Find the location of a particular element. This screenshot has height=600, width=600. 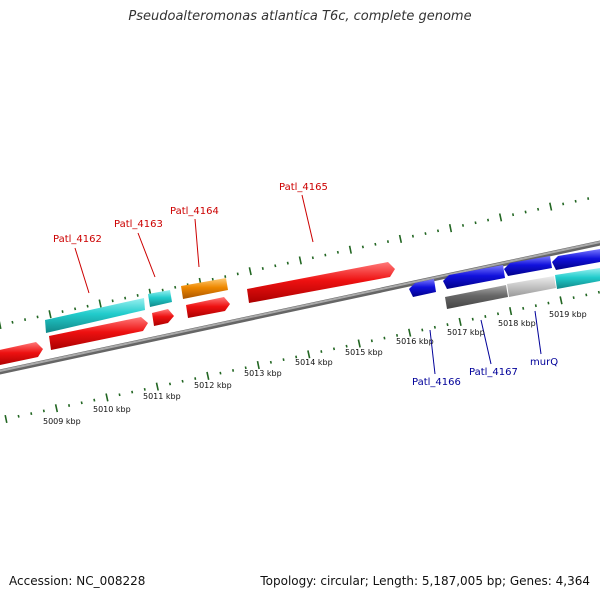

tick-label-5019: 5019 kbp is located at coordinates (568, 314).